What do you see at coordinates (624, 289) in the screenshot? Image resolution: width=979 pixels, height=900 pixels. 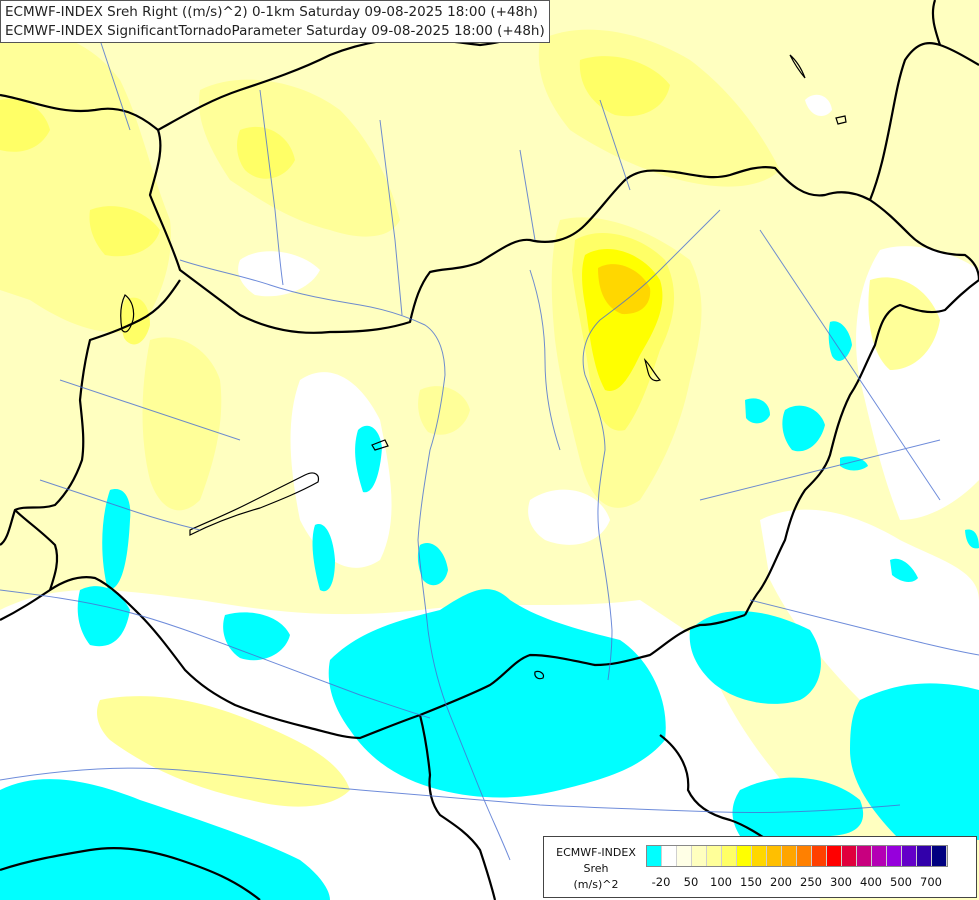 I see `gold-centre` at bounding box center [624, 289].